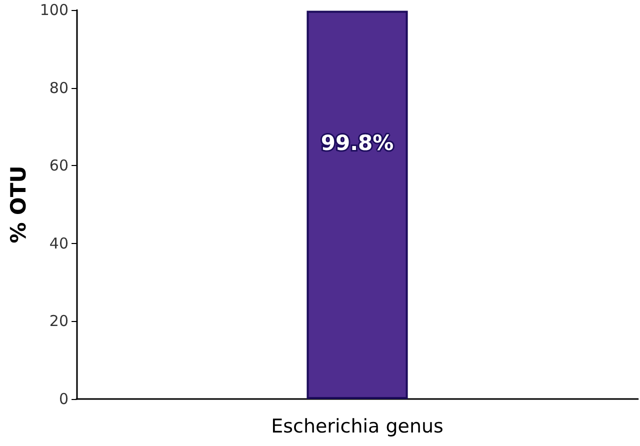 The height and width of the screenshot is (446, 640). I want to click on y-tick-label: 40, so click(59, 243).